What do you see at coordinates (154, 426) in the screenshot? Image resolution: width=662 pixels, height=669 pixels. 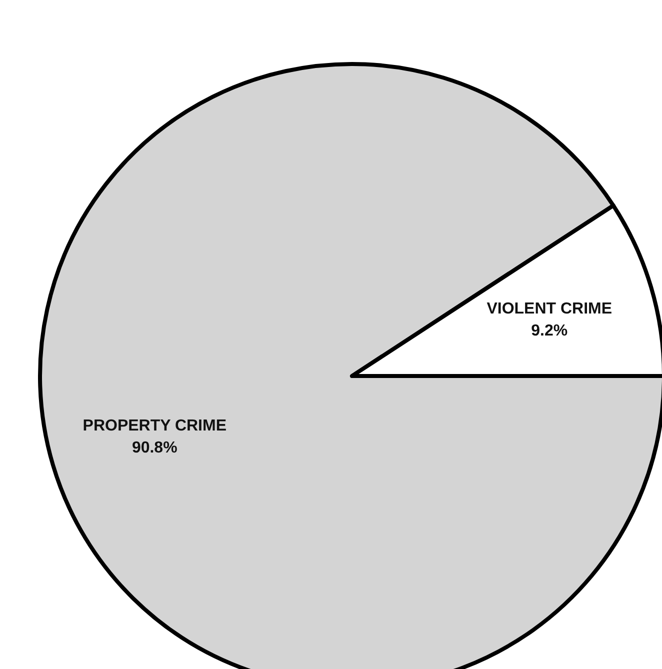 I see `slice-label: PROPERTY CRIME` at bounding box center [154, 426].